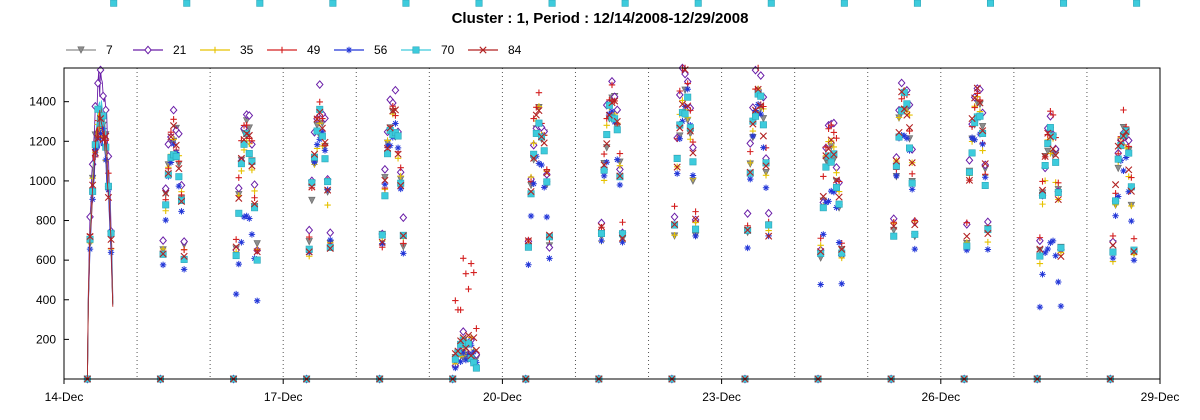 This screenshot has height=420, width=1200. What do you see at coordinates (46, 300) in the screenshot?
I see `y-tick-label: 400` at bounding box center [46, 300].